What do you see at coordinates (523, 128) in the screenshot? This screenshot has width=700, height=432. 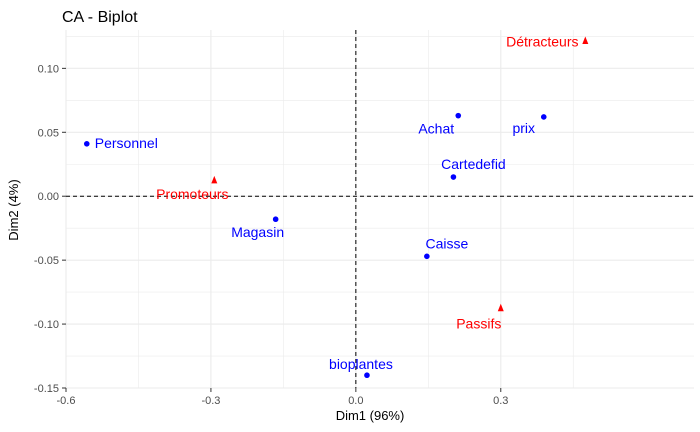 I see `point-label: prix` at bounding box center [523, 128].